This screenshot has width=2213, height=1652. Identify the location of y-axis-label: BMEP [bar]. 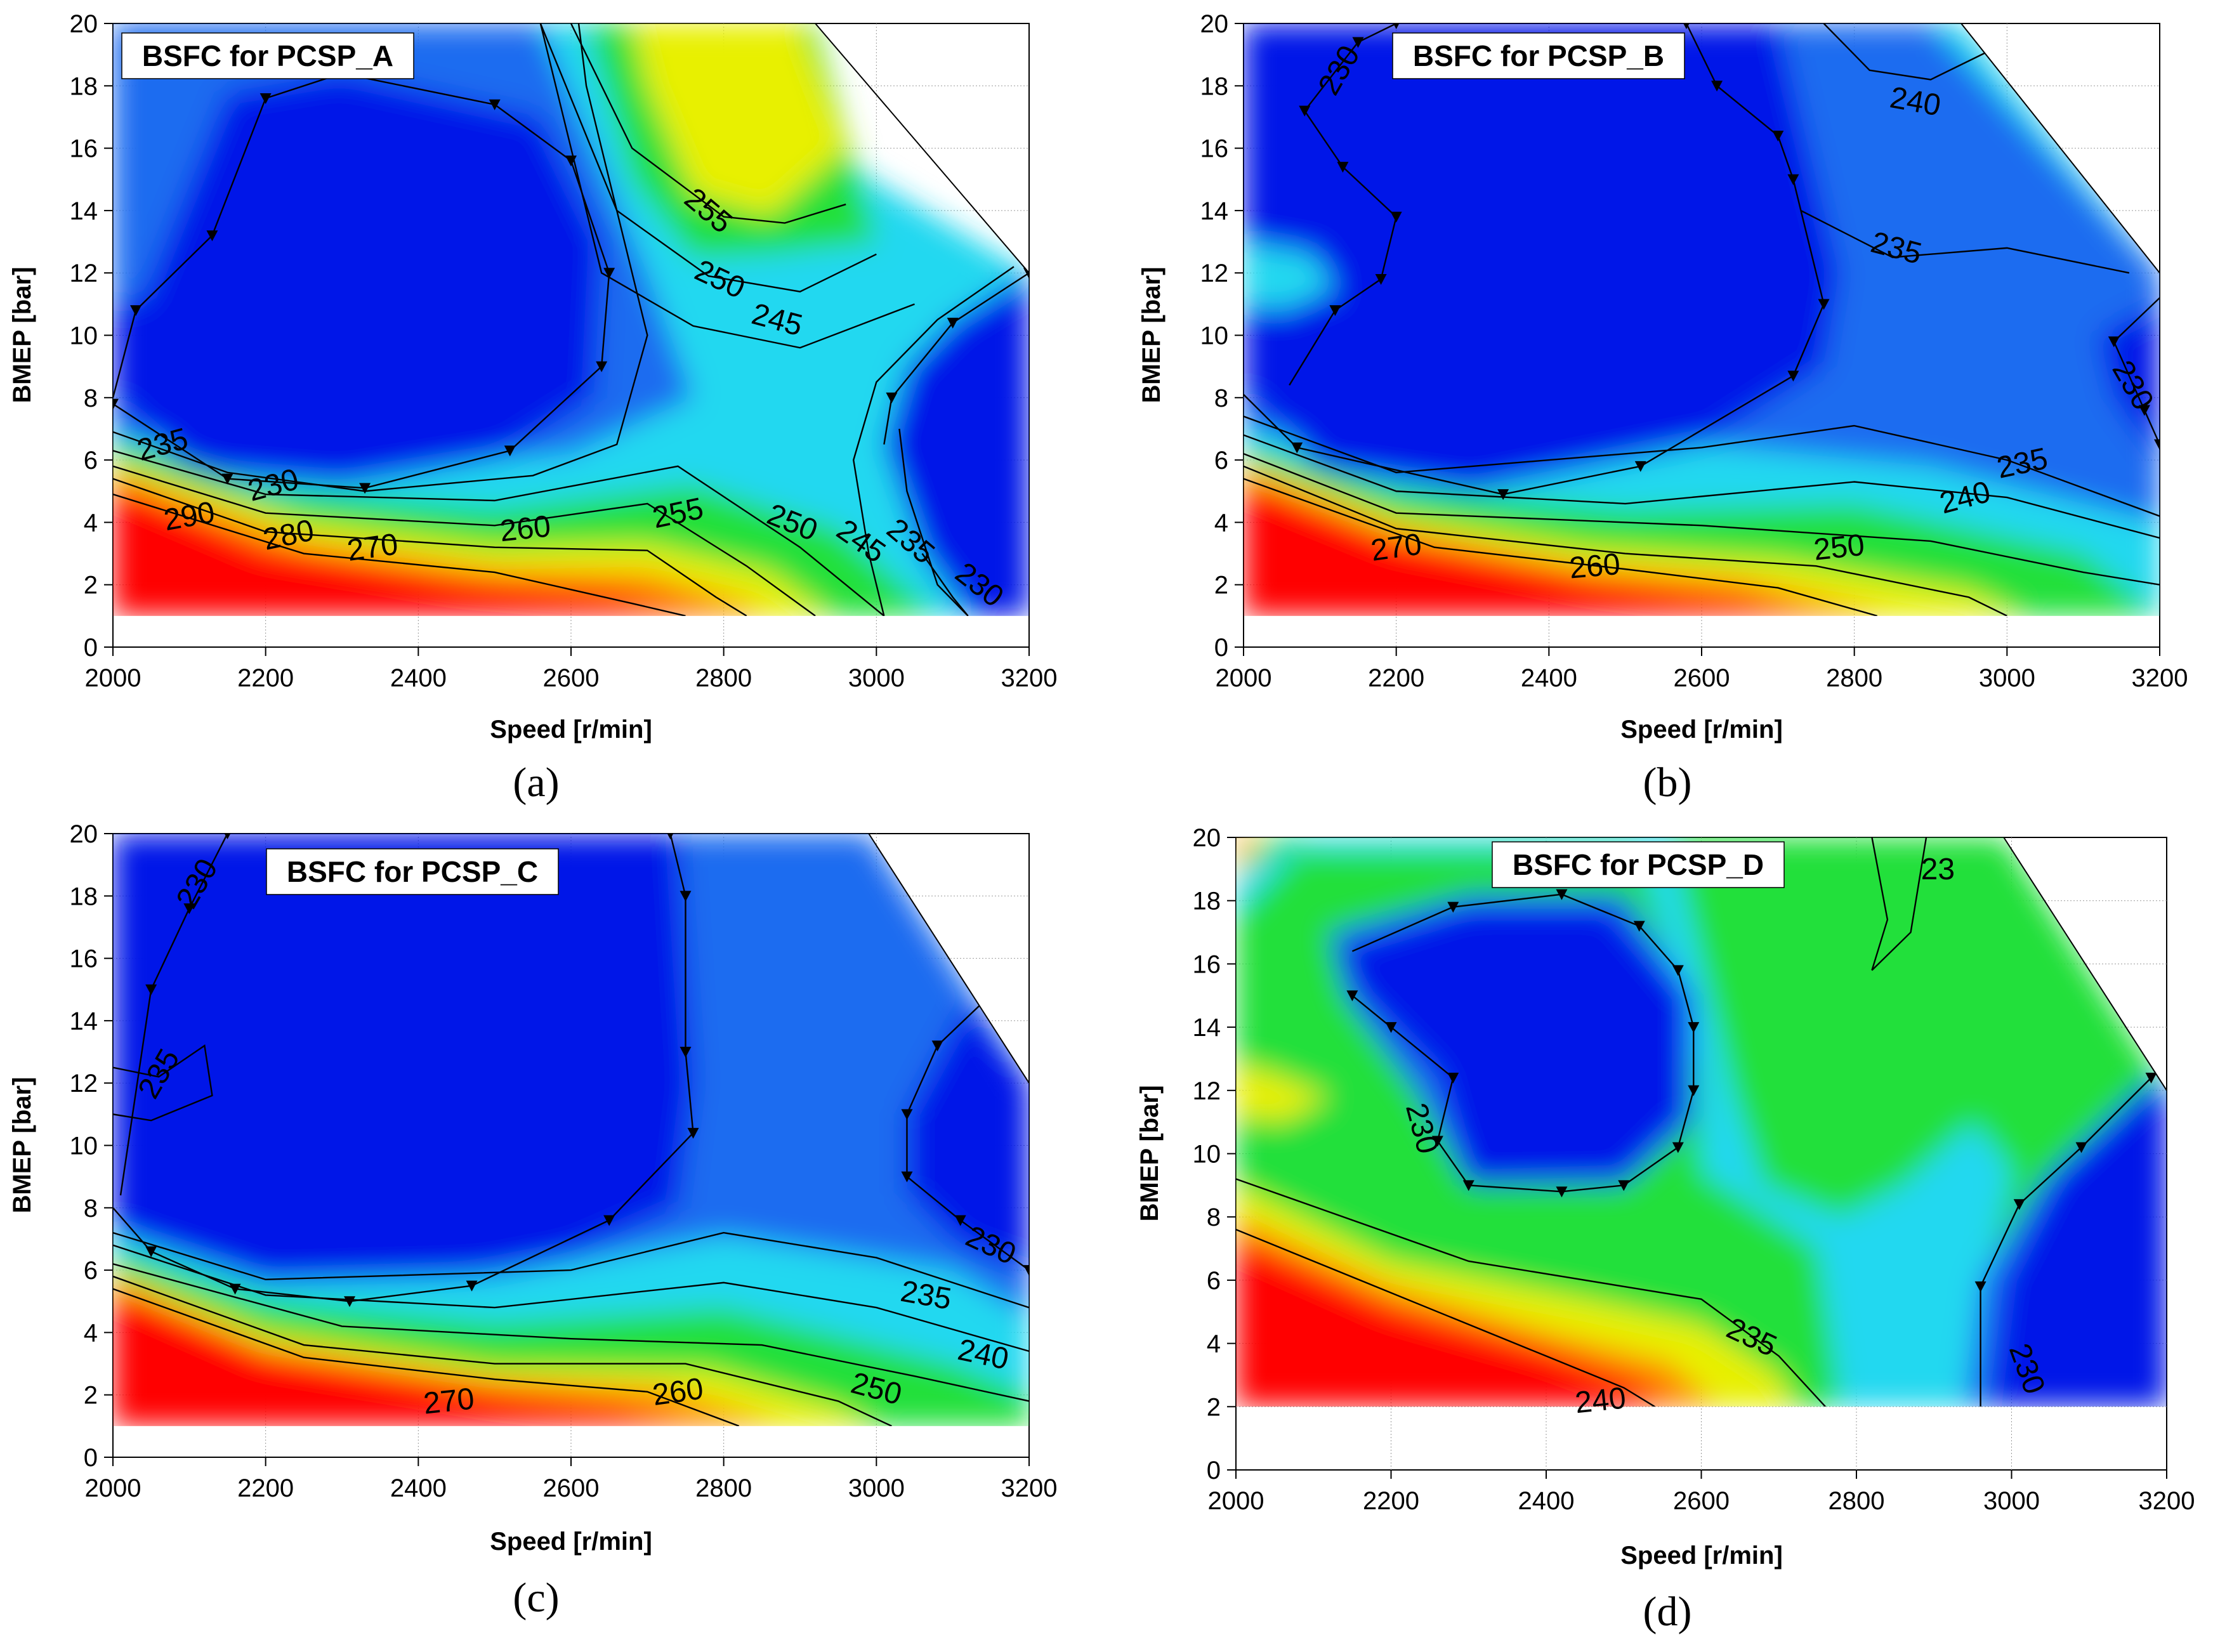
(22, 335).